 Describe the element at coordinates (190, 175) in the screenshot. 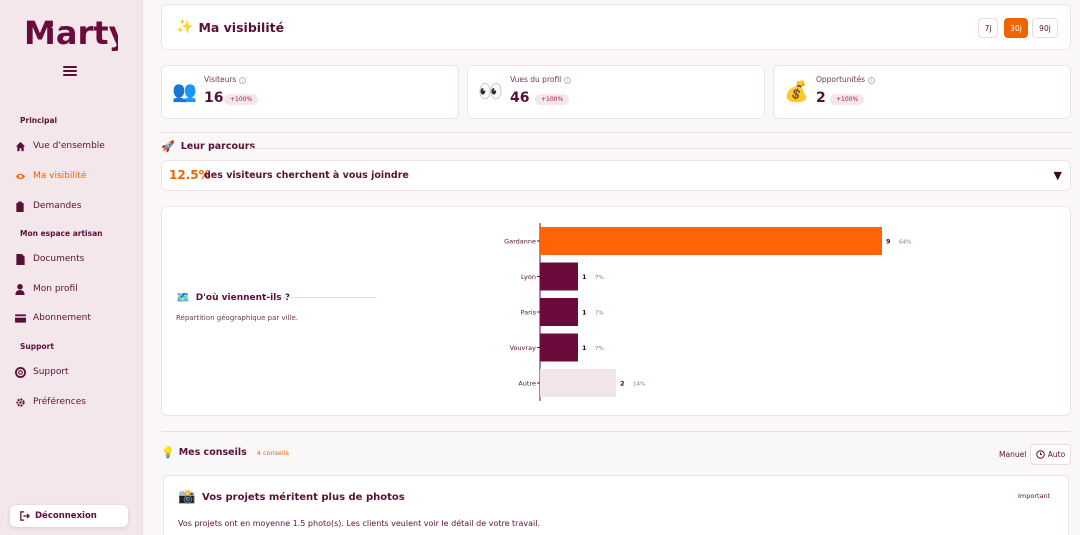

I see `journey-percent: 12.5%` at that location.